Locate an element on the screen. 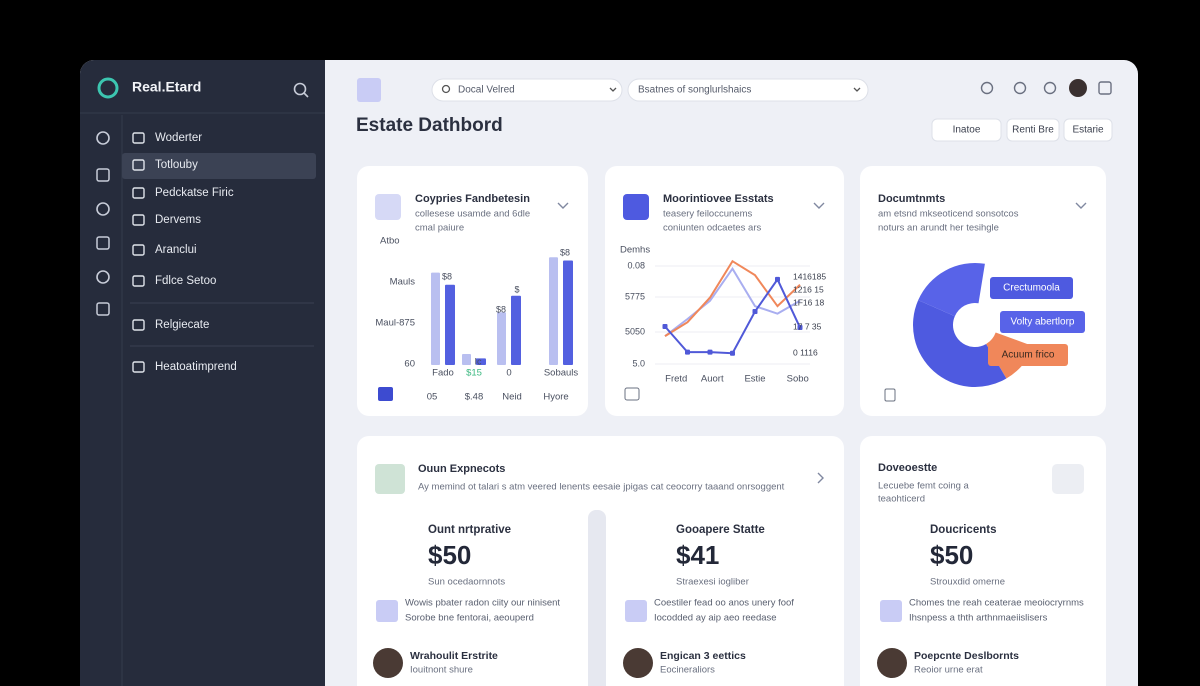 Image resolution: width=1200 pixels, height=686 pixels. bar-note: $ is located at coordinates (516, 289).